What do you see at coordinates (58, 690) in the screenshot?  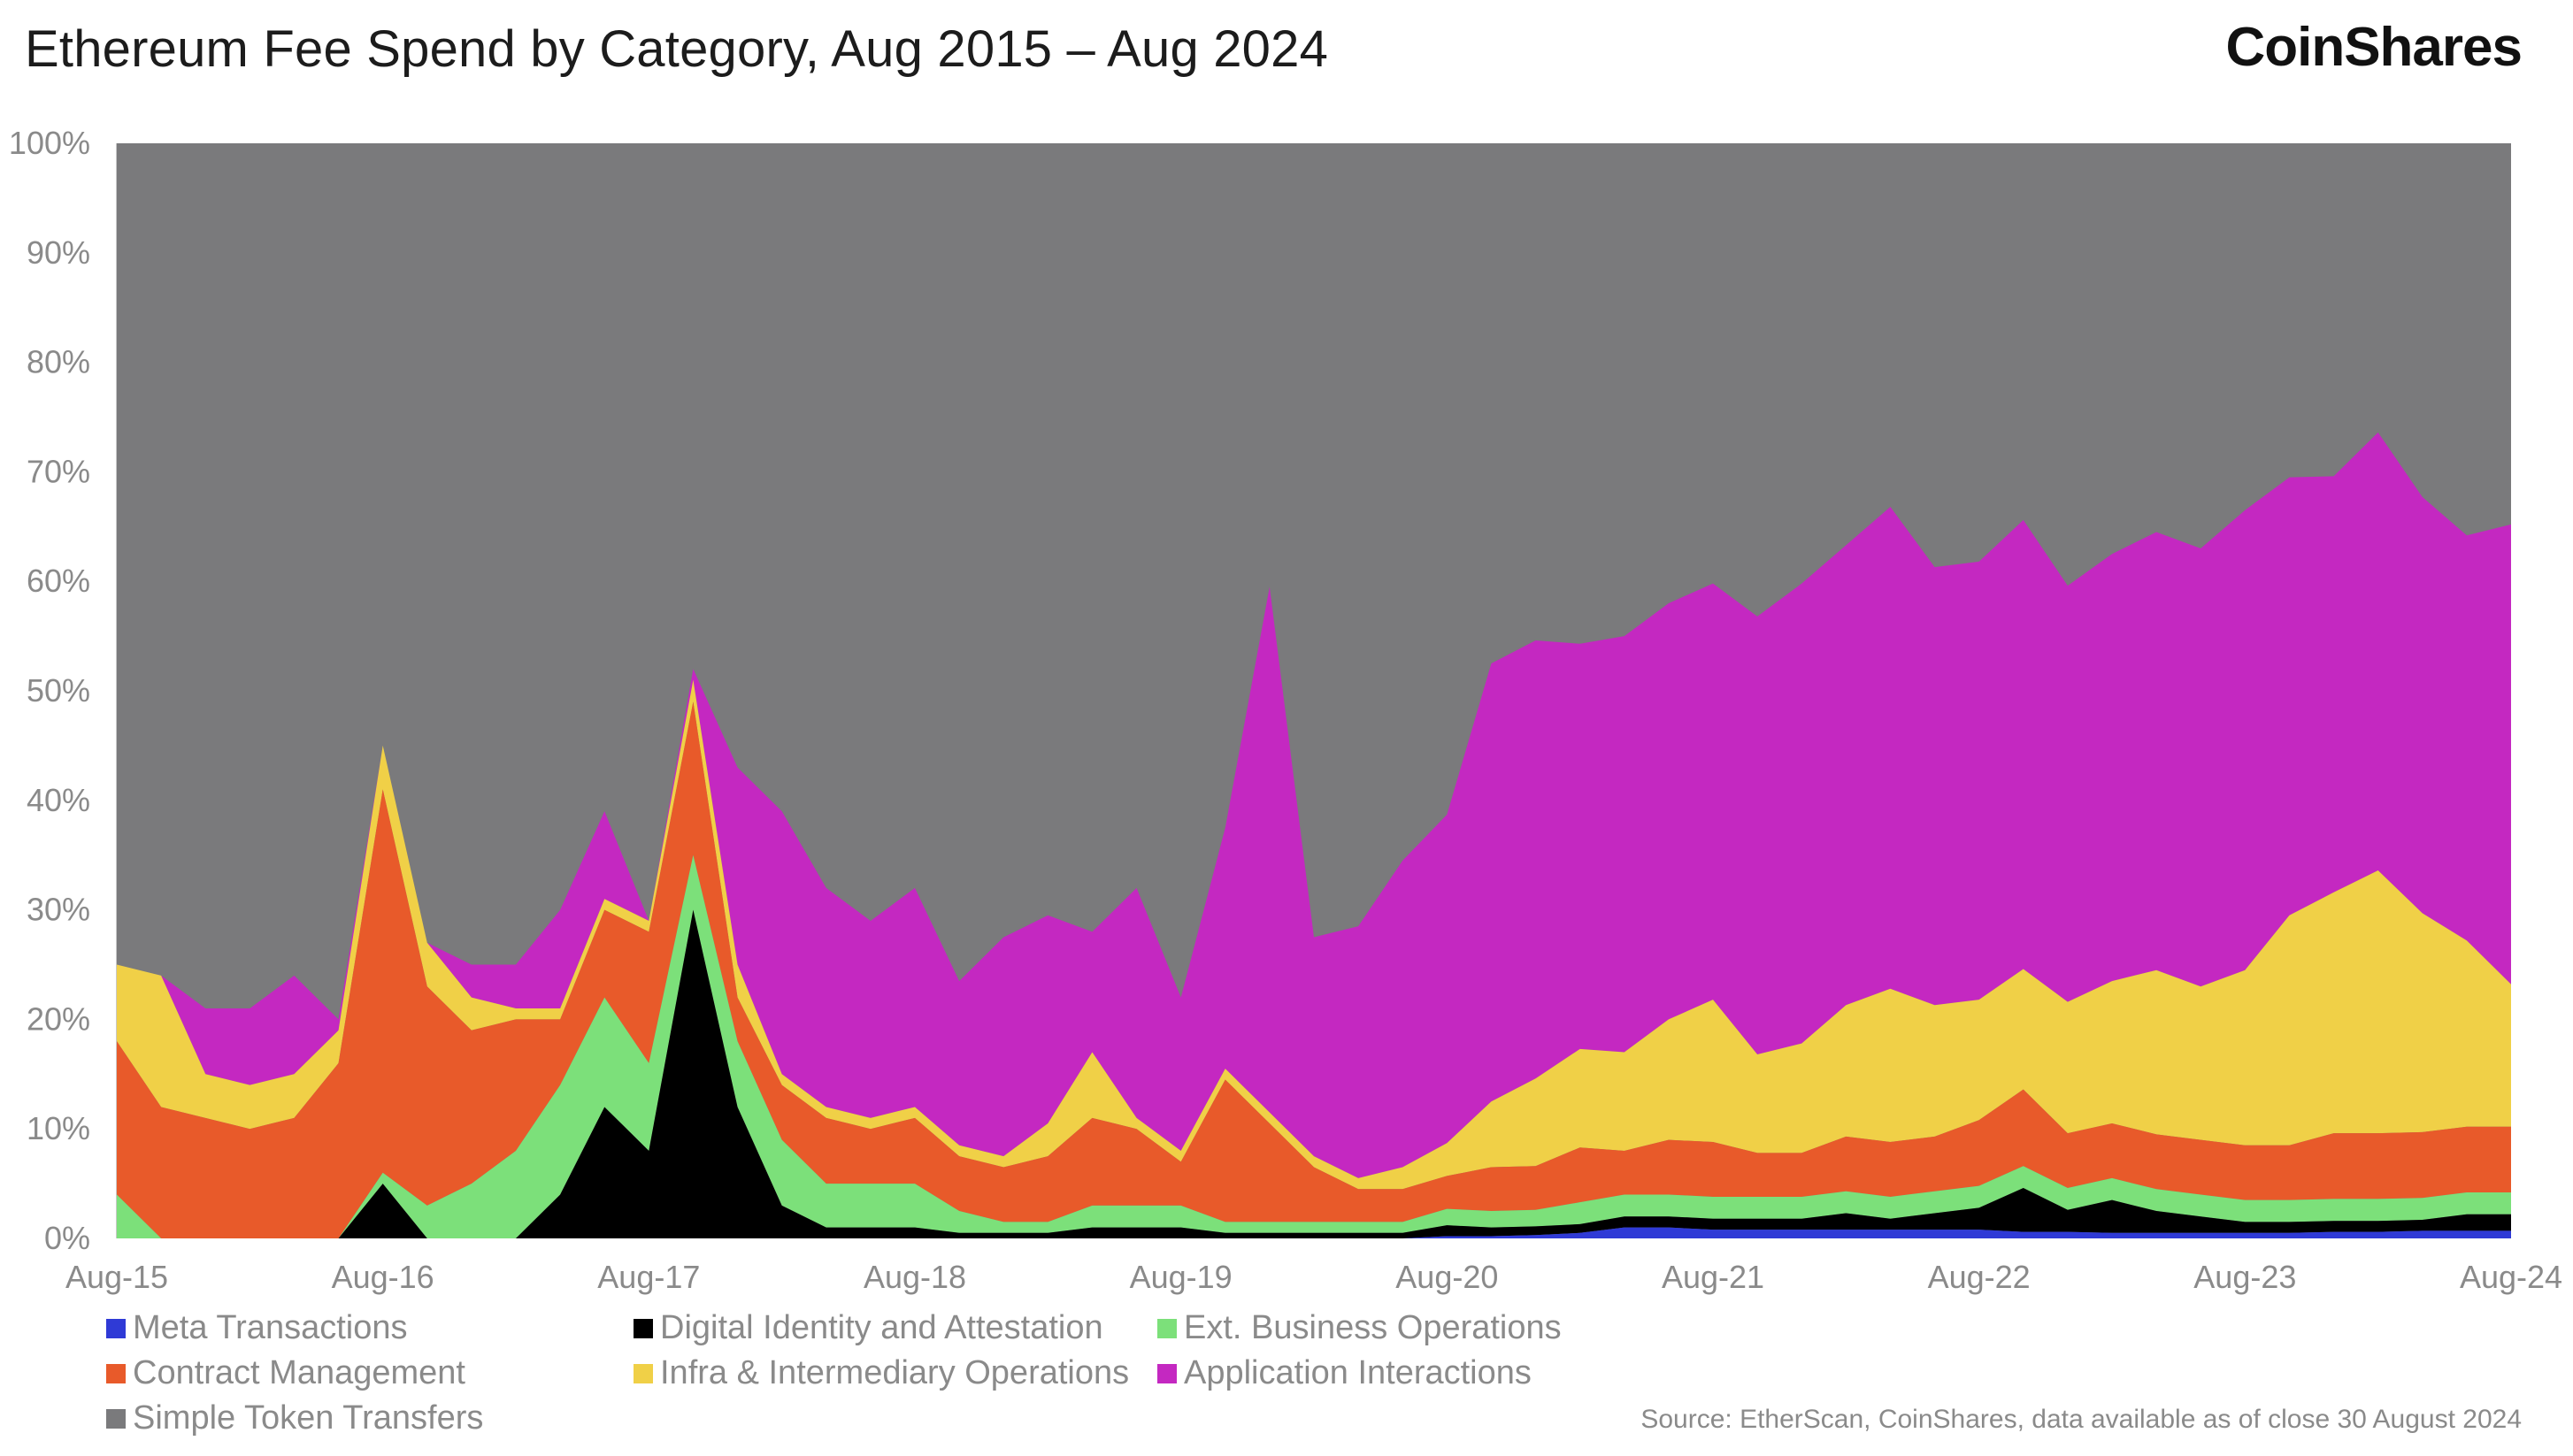 I see `y-tick-label: 50%` at bounding box center [58, 690].